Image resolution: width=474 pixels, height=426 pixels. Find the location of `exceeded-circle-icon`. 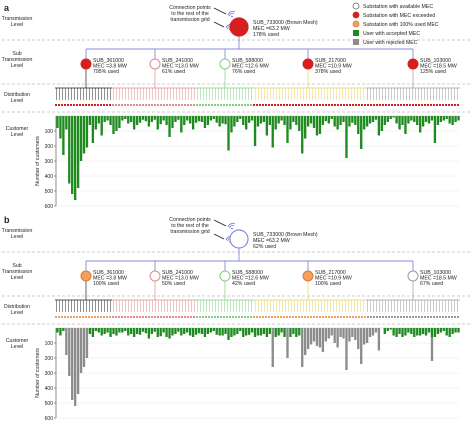

exceeded-circle-icon is located at coordinates (356, 15).